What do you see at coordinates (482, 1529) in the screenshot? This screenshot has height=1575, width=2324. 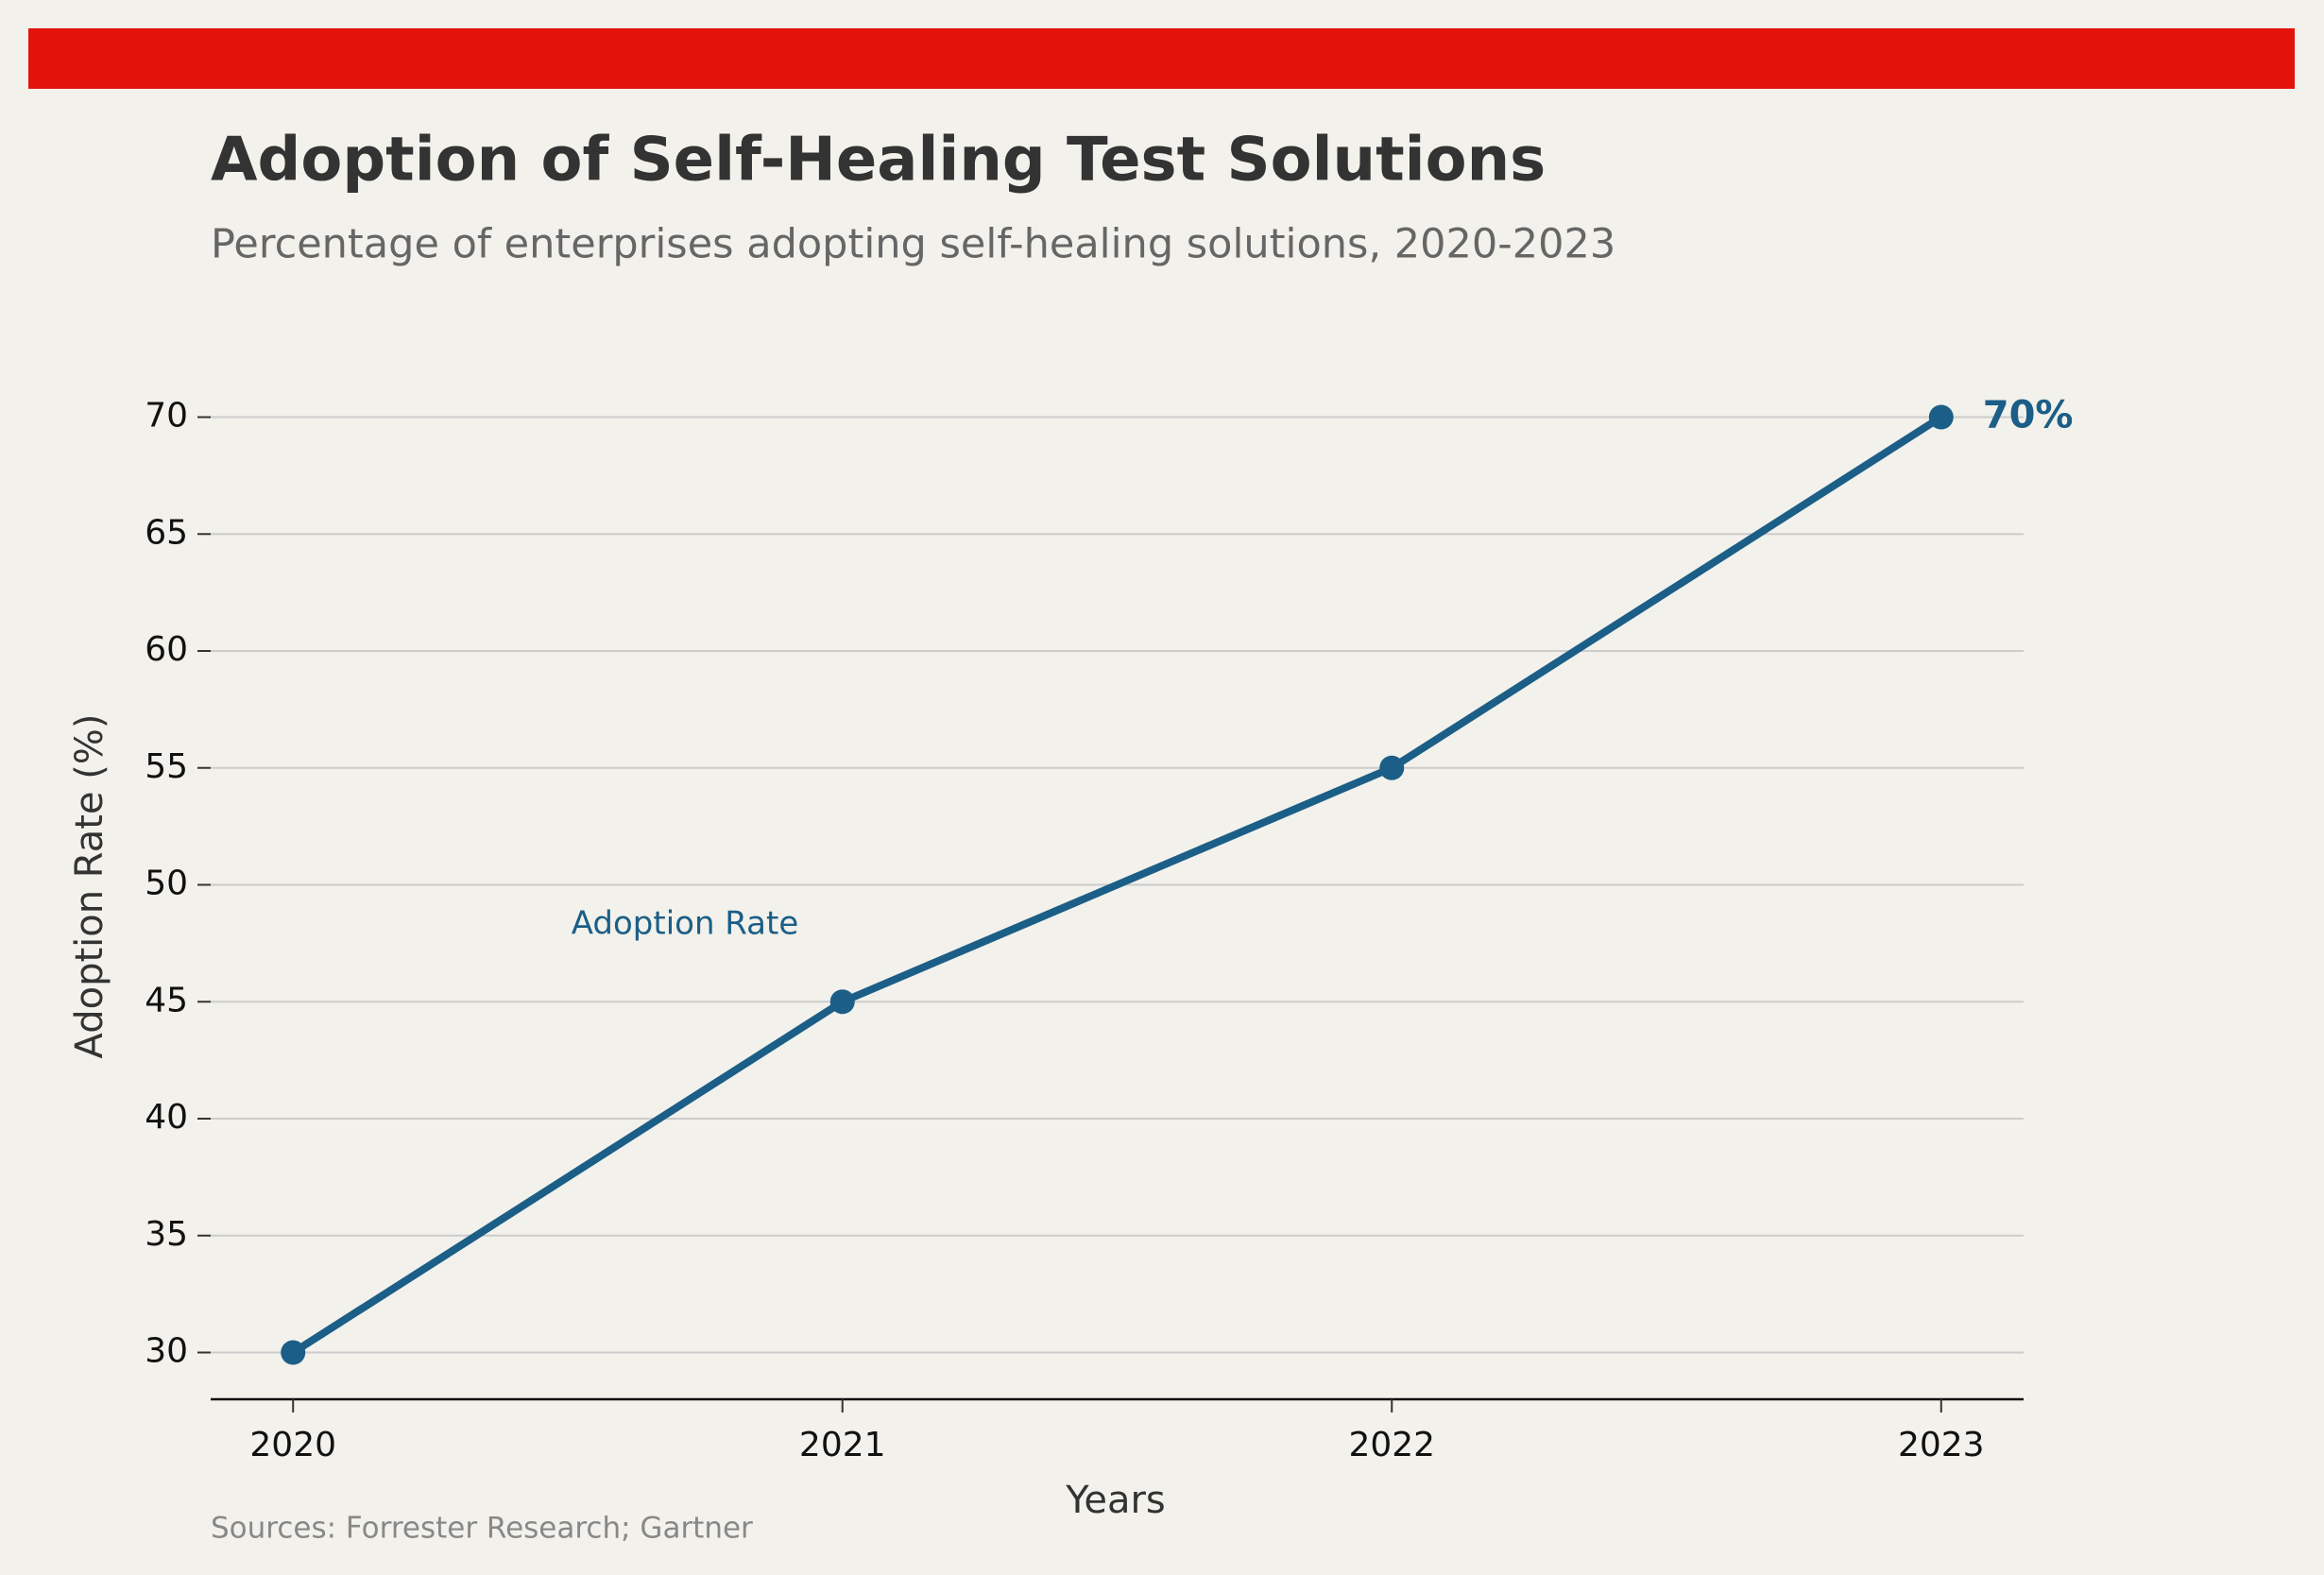 I see `source-note: Sources: Forrester Research; Gartner` at bounding box center [482, 1529].